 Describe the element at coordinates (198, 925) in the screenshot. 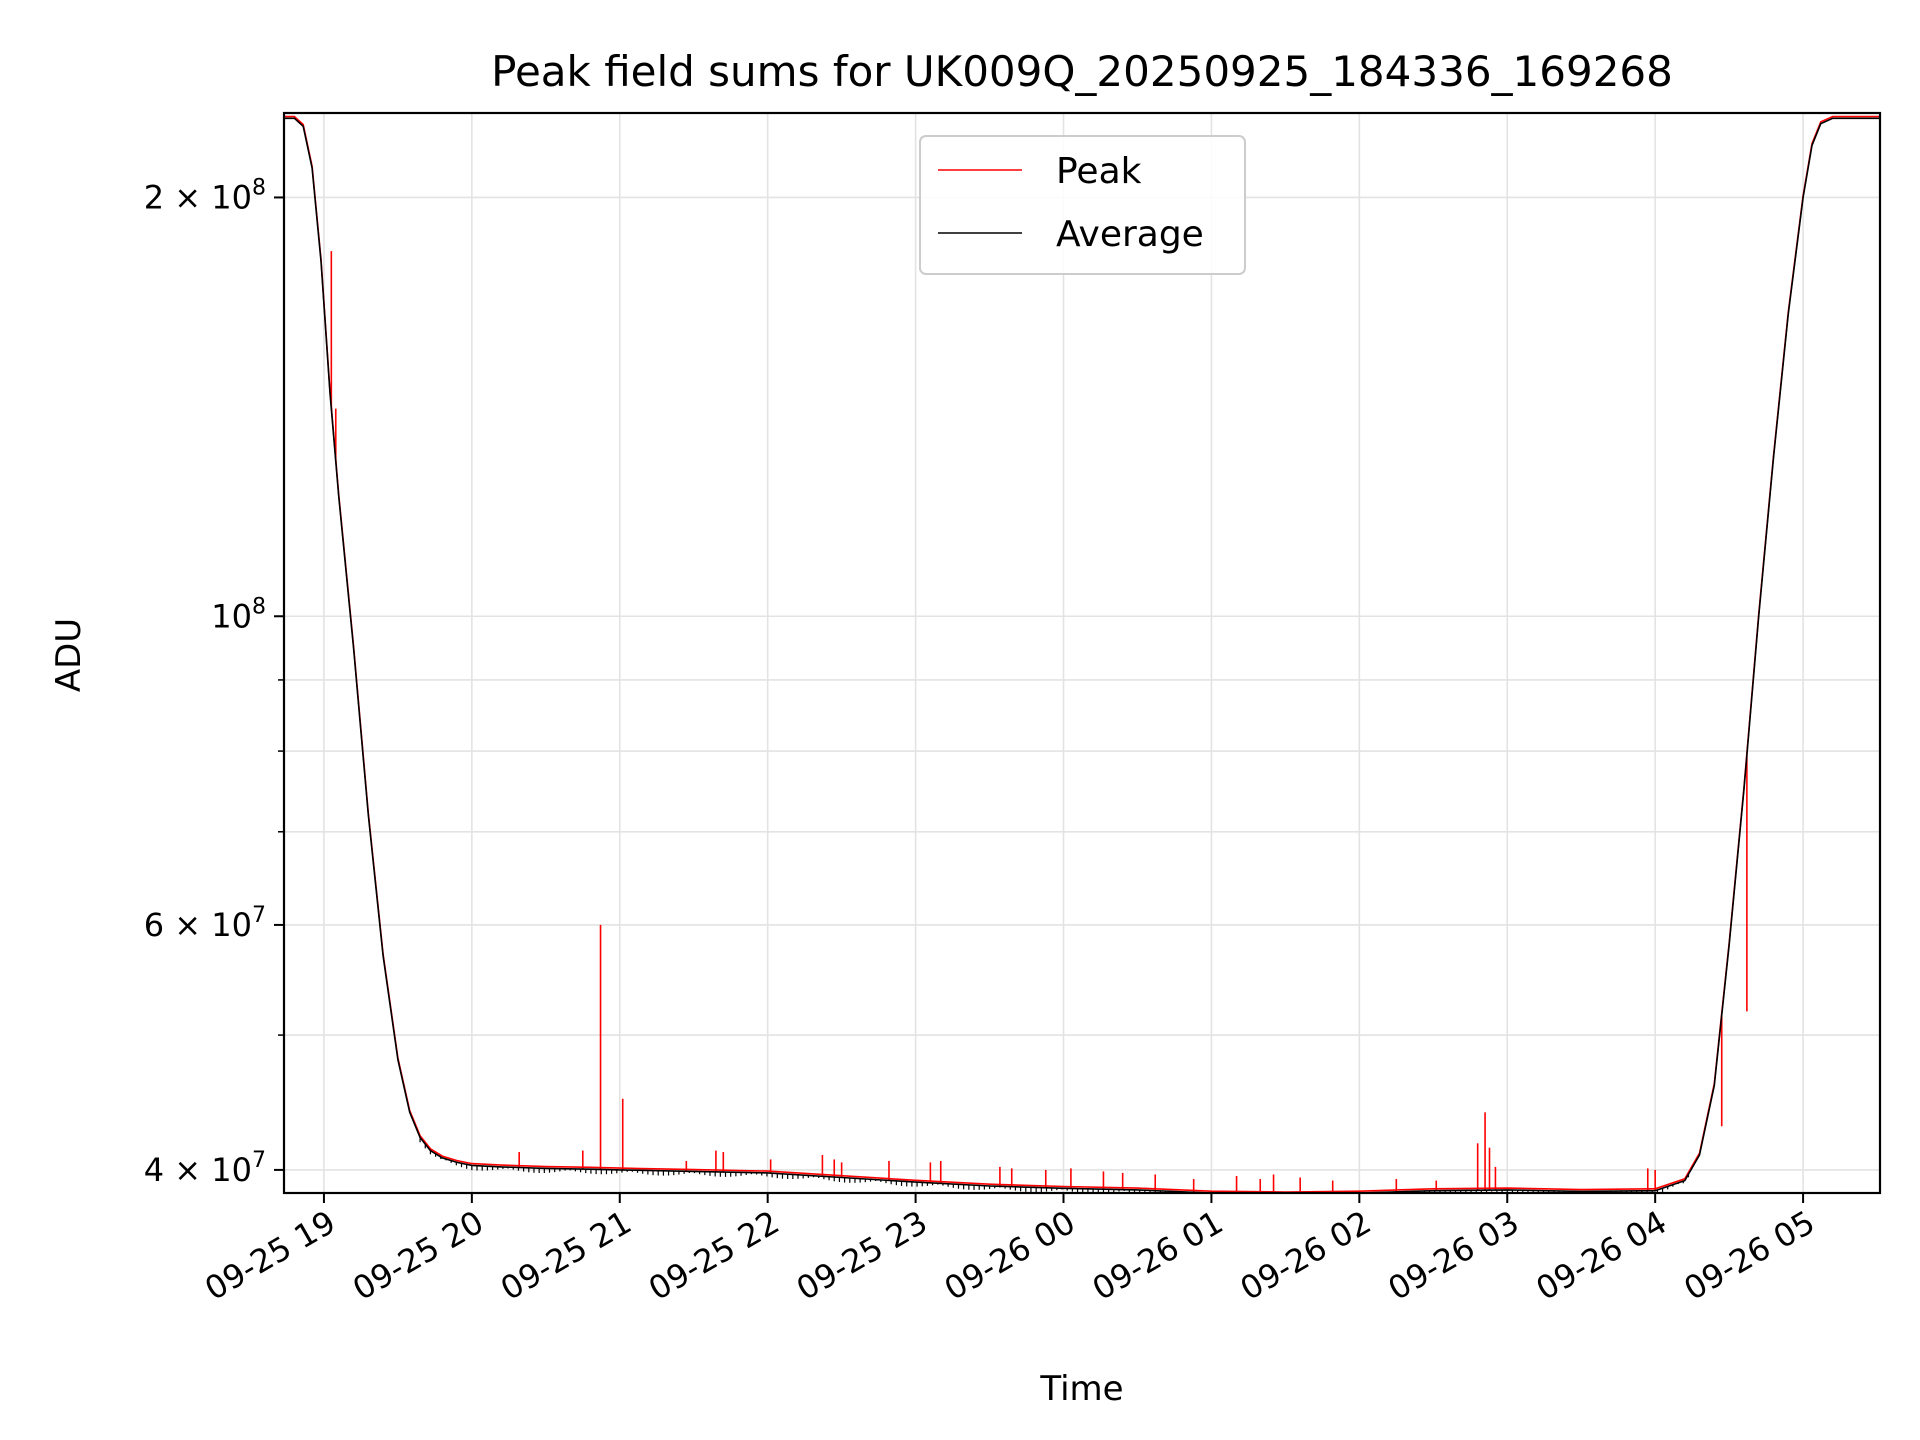

I see `y-tick-label-base: 6 × 10` at that location.